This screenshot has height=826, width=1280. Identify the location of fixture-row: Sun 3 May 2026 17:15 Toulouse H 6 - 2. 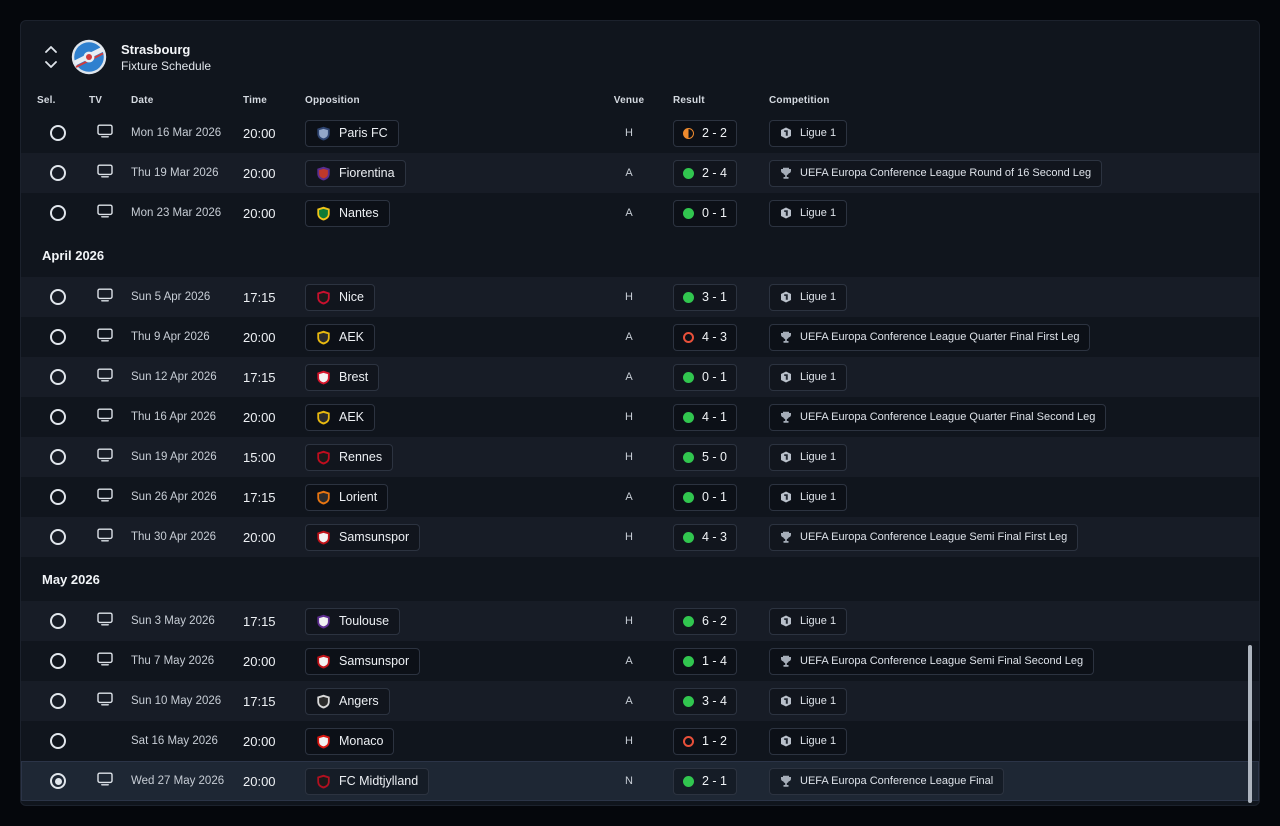
(640, 621).